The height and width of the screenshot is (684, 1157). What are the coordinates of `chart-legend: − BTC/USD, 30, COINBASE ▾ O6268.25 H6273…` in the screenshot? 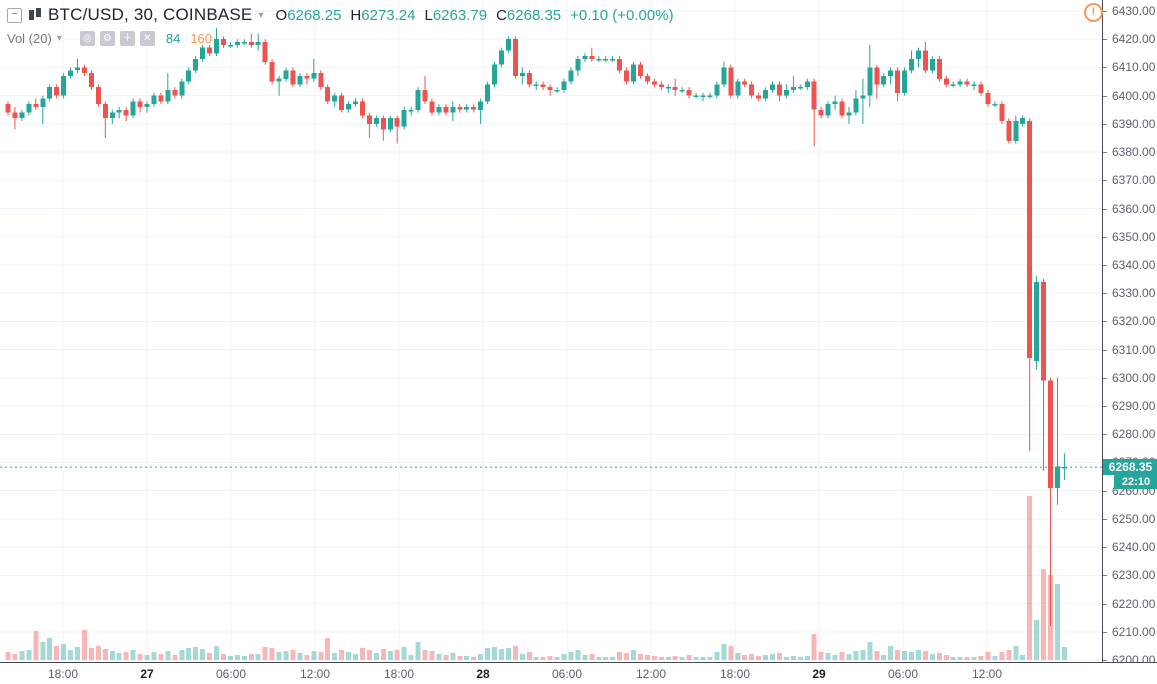 It's located at (340, 26).